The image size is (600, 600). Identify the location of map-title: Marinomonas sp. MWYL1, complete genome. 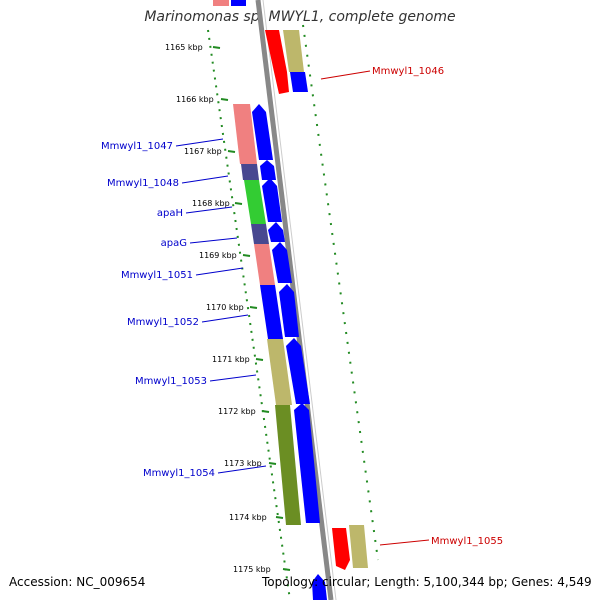
(300, 17).